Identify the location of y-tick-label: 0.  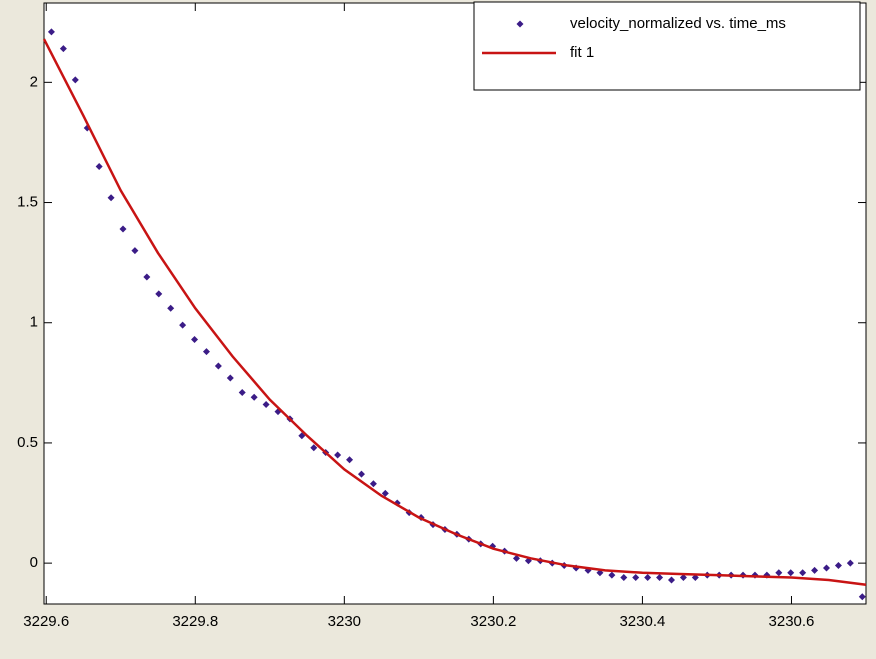
(34, 562).